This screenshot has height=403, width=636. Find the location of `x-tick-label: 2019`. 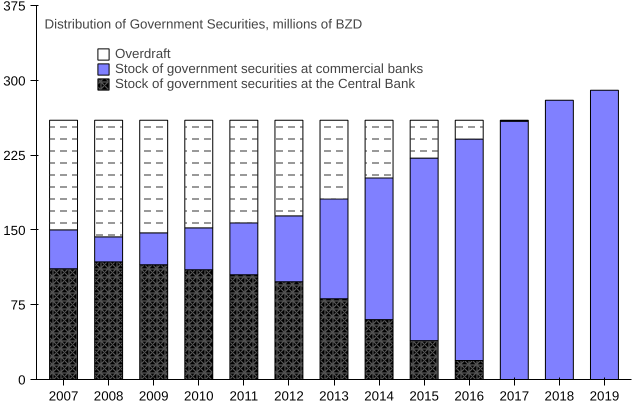

x-tick-label: 2019 is located at coordinates (605, 395).